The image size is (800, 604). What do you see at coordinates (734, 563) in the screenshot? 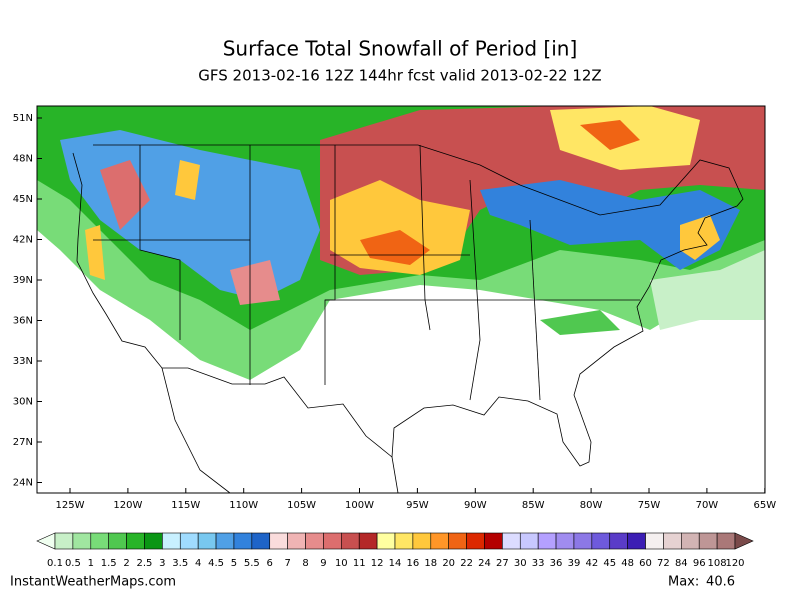
I see `colorbar-label: 120` at bounding box center [734, 563].